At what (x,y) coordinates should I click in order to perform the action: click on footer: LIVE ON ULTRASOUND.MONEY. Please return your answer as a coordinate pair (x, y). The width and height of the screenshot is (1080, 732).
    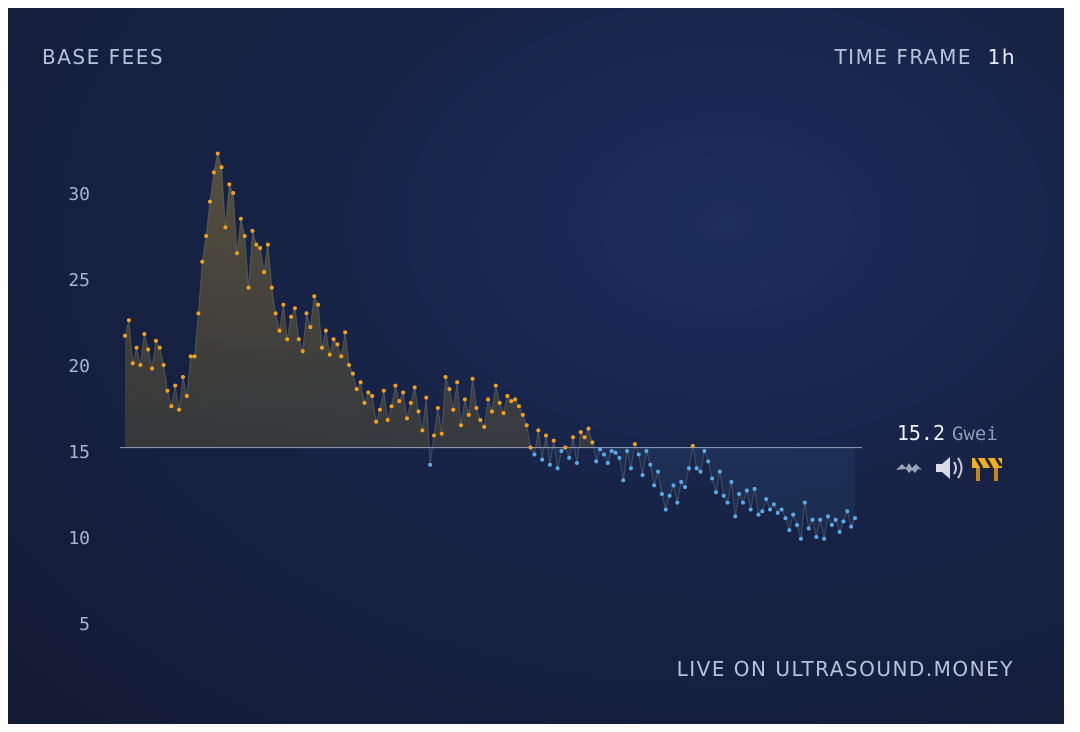
    Looking at the image, I should click on (845, 669).